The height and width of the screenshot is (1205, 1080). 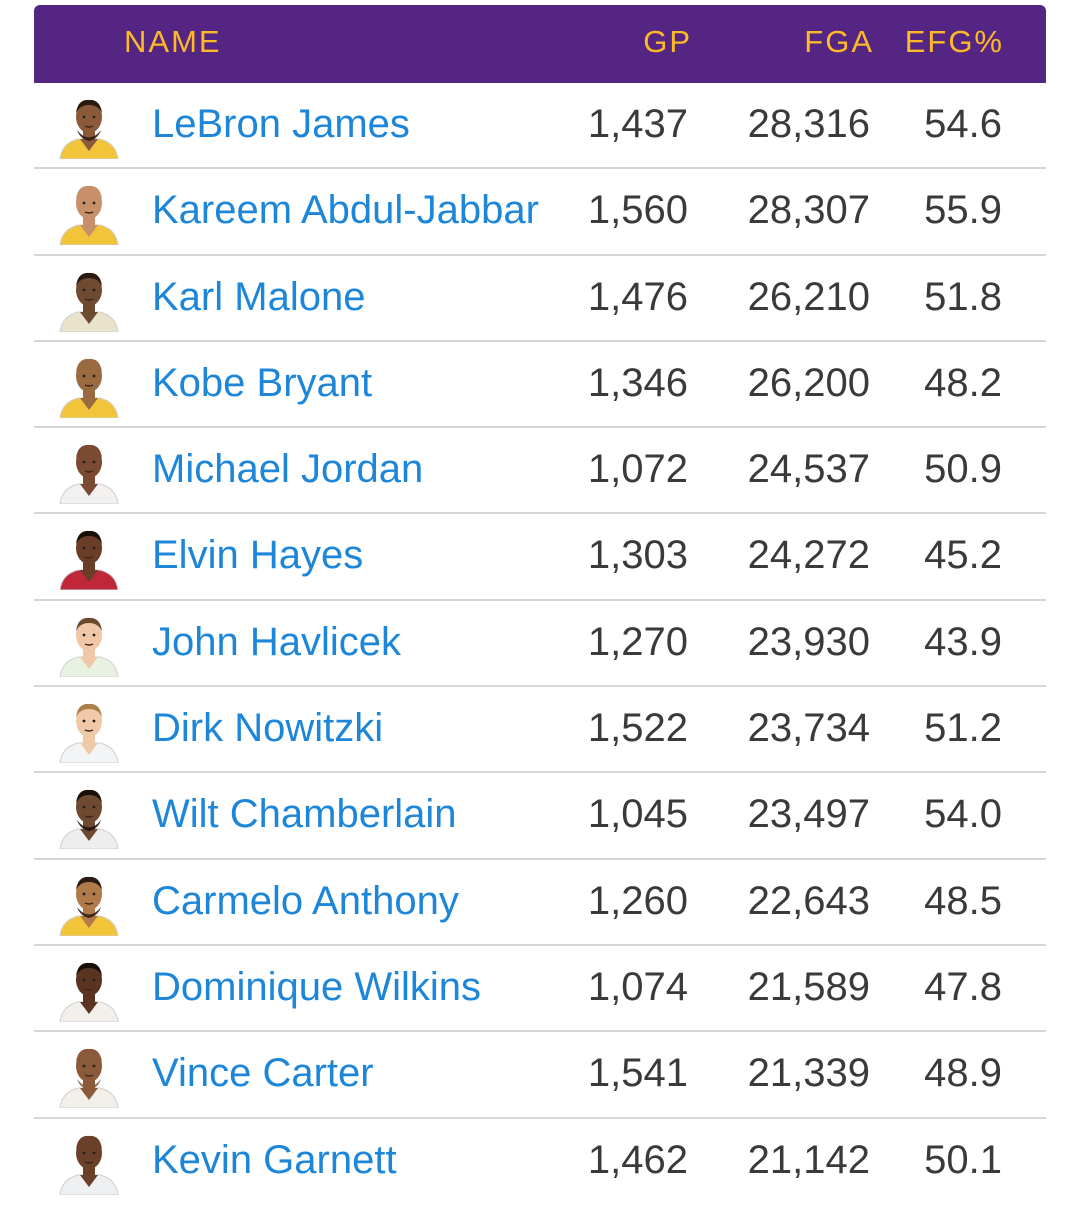 I want to click on field-goal-attempts-value: 24,272, so click(x=808, y=555).